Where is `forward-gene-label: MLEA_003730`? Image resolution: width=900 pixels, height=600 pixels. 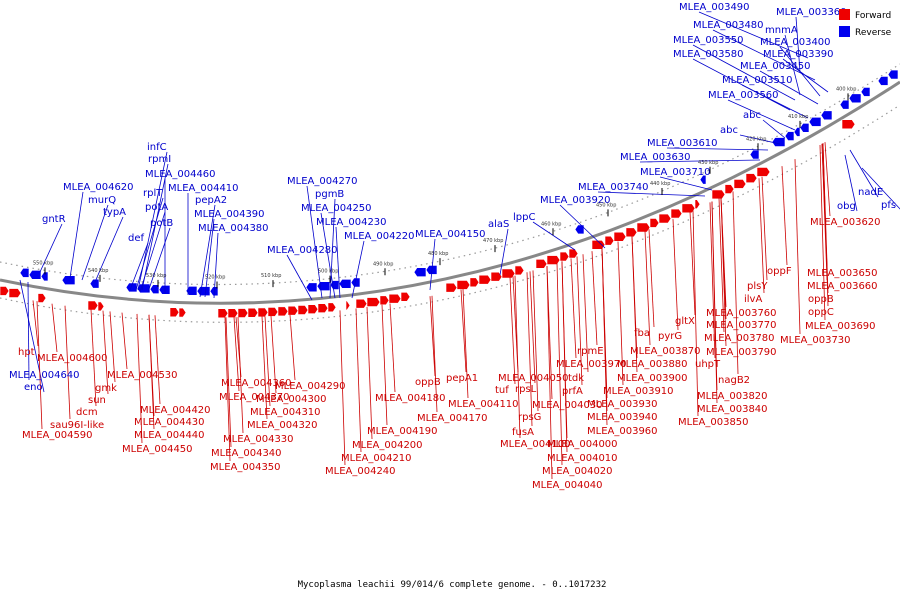 forward-gene-label: MLEA_003730 is located at coordinates (815, 340).